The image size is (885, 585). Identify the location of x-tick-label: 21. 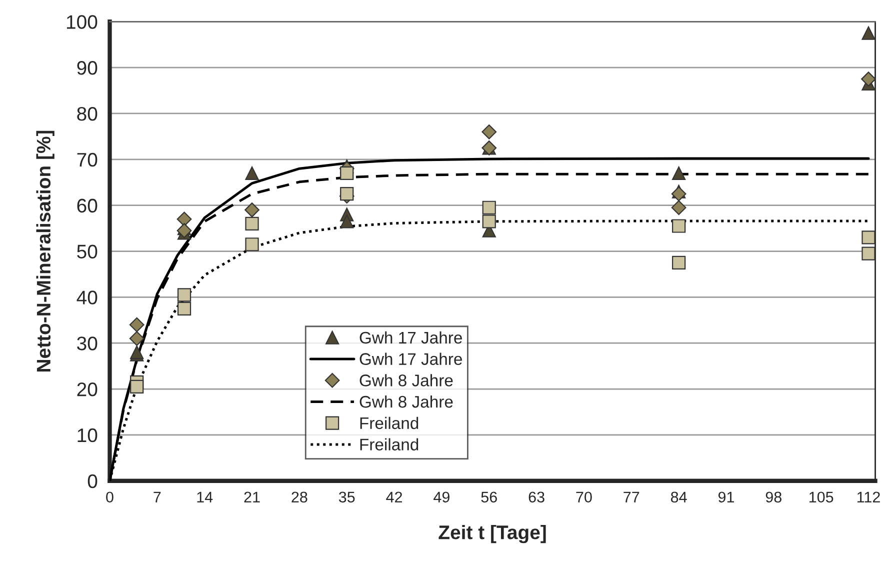
(252, 497).